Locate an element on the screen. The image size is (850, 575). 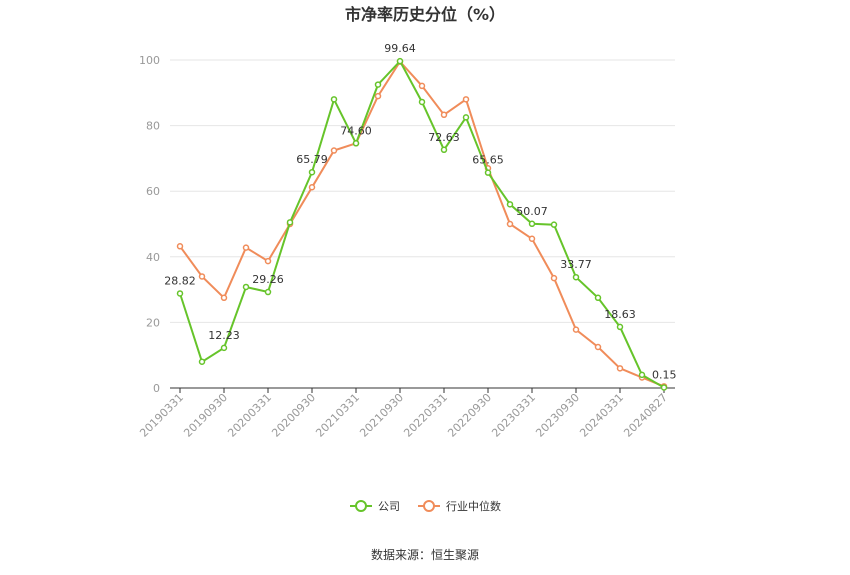
x-tick-label: 20210331 is located at coordinates (337, 415).